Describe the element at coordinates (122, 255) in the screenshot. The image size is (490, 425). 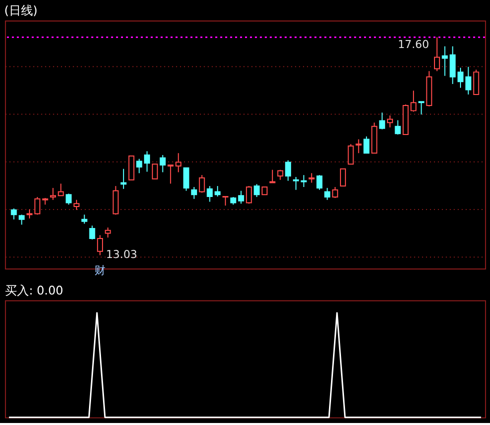
I see `annotation: 13.03` at that location.